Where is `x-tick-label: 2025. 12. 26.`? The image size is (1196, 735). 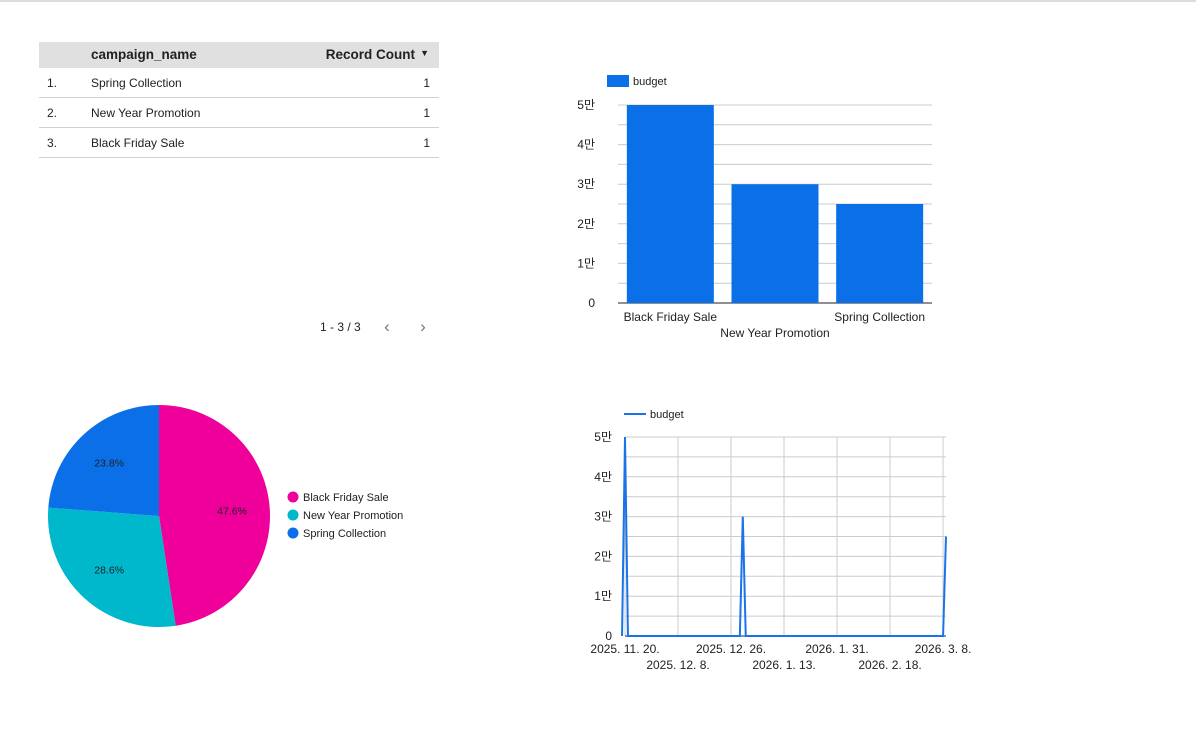 x-tick-label: 2025. 12. 26. is located at coordinates (731, 649).